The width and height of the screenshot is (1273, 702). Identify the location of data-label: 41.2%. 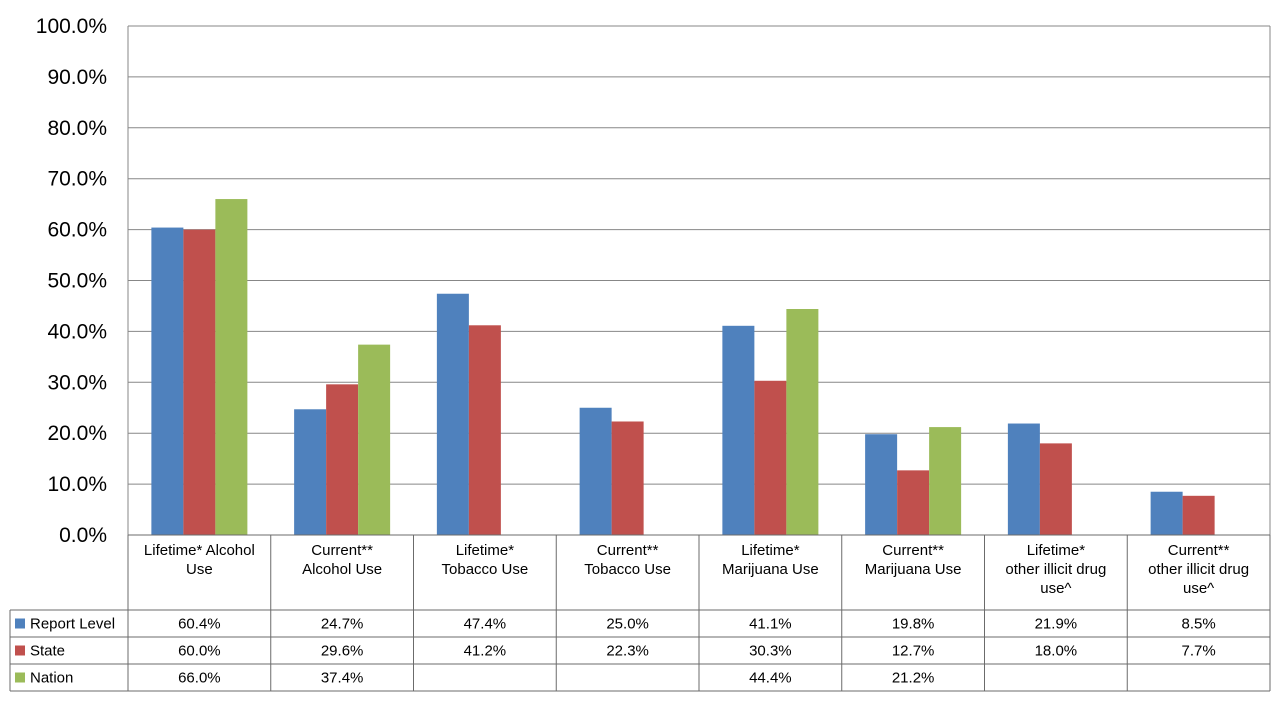
(485, 651).